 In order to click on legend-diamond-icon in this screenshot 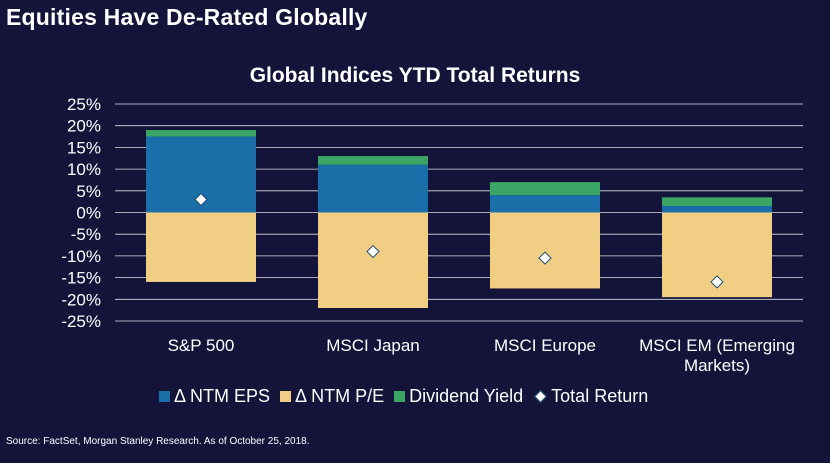, I will do `click(541, 396)`.